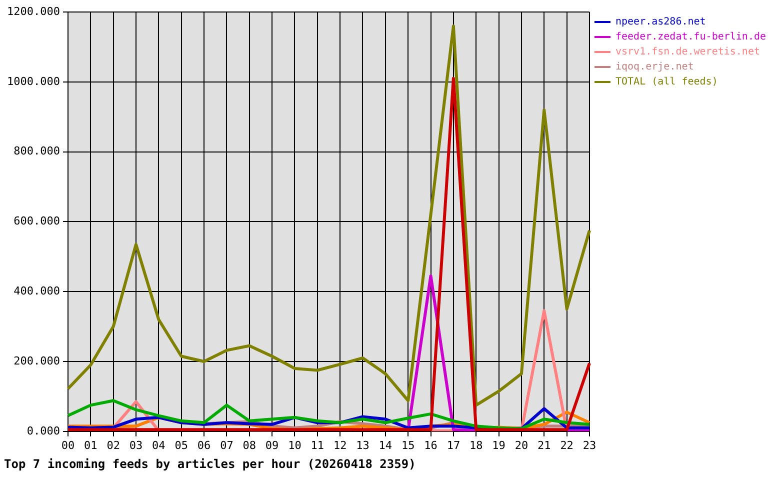  What do you see at coordinates (385, 445) in the screenshot?
I see `x-tick-label: 14` at bounding box center [385, 445].